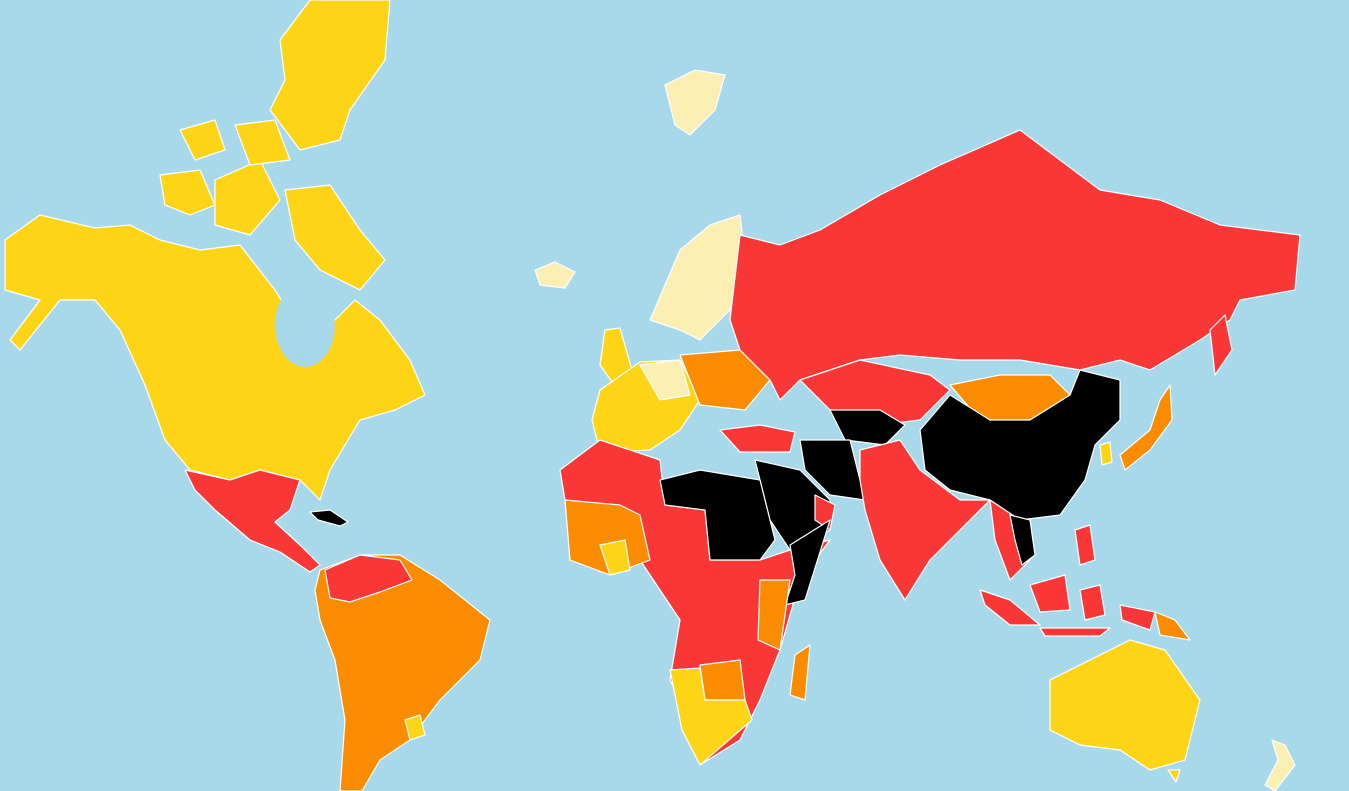 Image resolution: width=1349 pixels, height=791 pixels. What do you see at coordinates (832, 470) in the screenshot?
I see `region-iran` at bounding box center [832, 470].